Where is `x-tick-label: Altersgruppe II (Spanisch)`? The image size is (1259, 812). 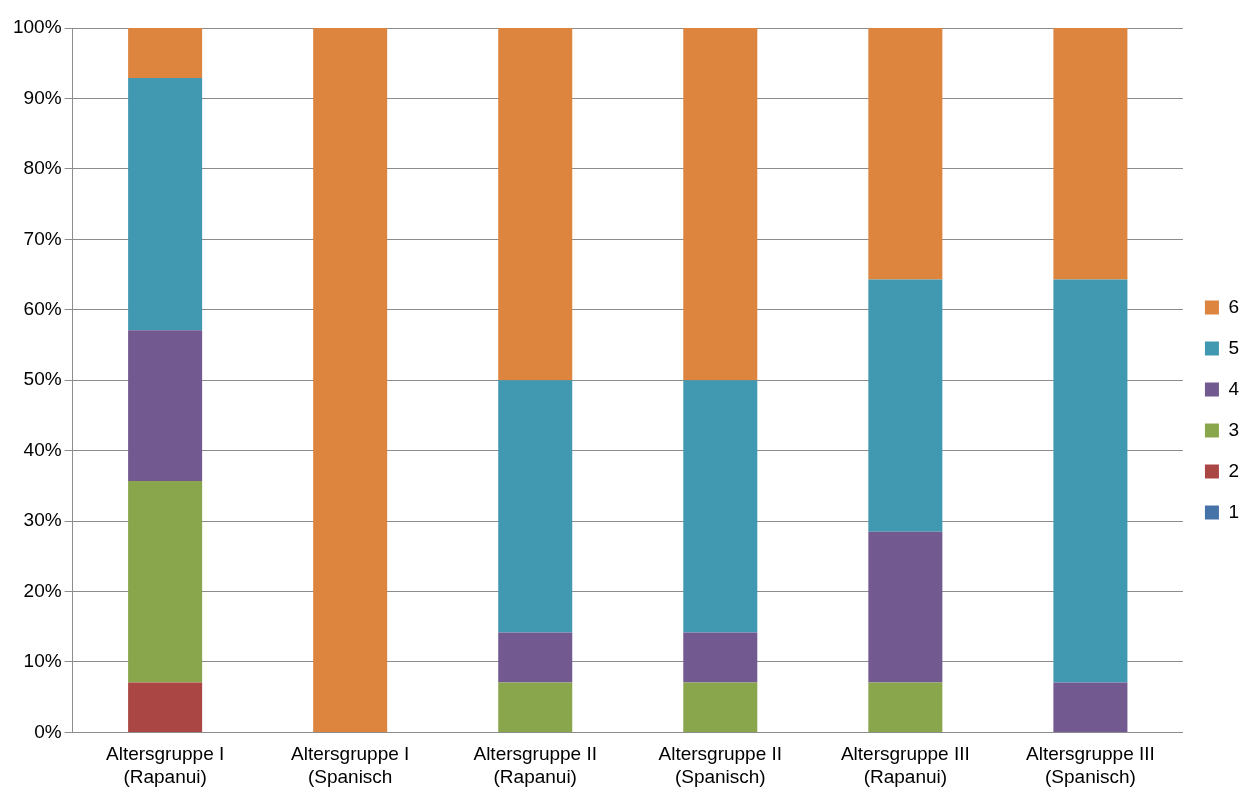 x-tick-label: Altersgruppe II (Spanisch) is located at coordinates (720, 765).